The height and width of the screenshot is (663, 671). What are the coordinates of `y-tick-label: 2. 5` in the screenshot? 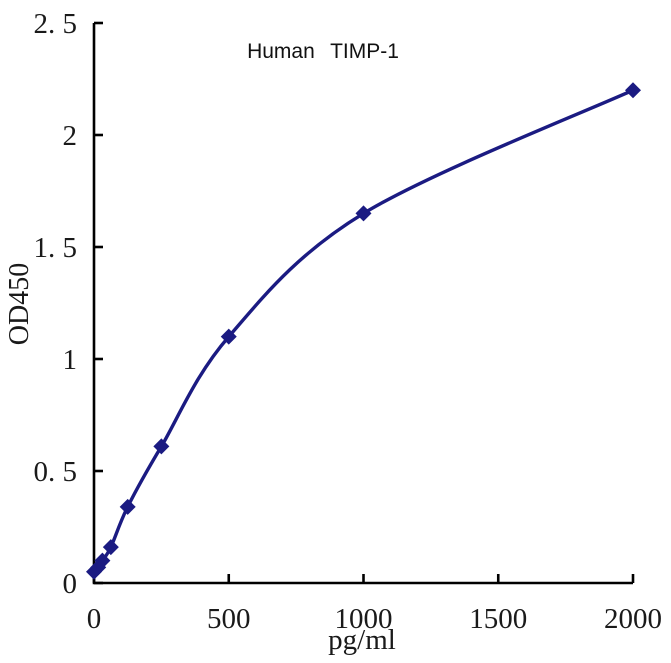 It's located at (56, 24).